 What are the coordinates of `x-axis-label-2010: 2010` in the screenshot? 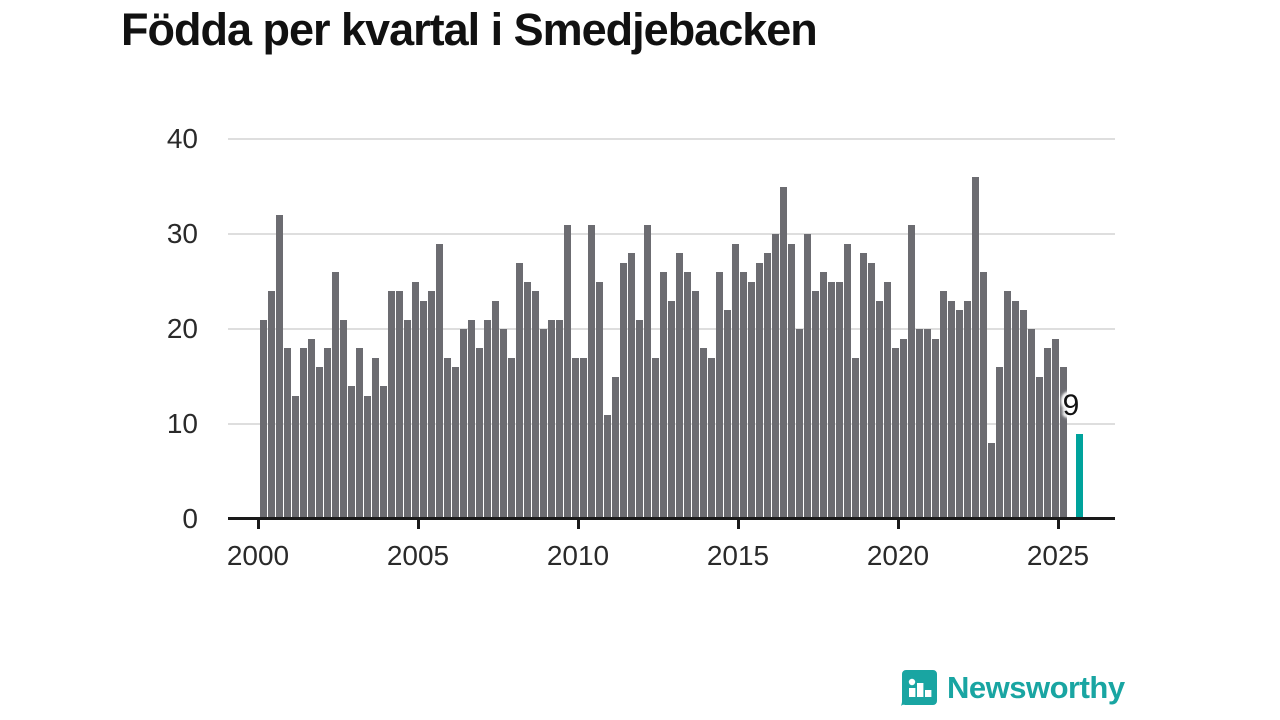 It's located at (578, 555).